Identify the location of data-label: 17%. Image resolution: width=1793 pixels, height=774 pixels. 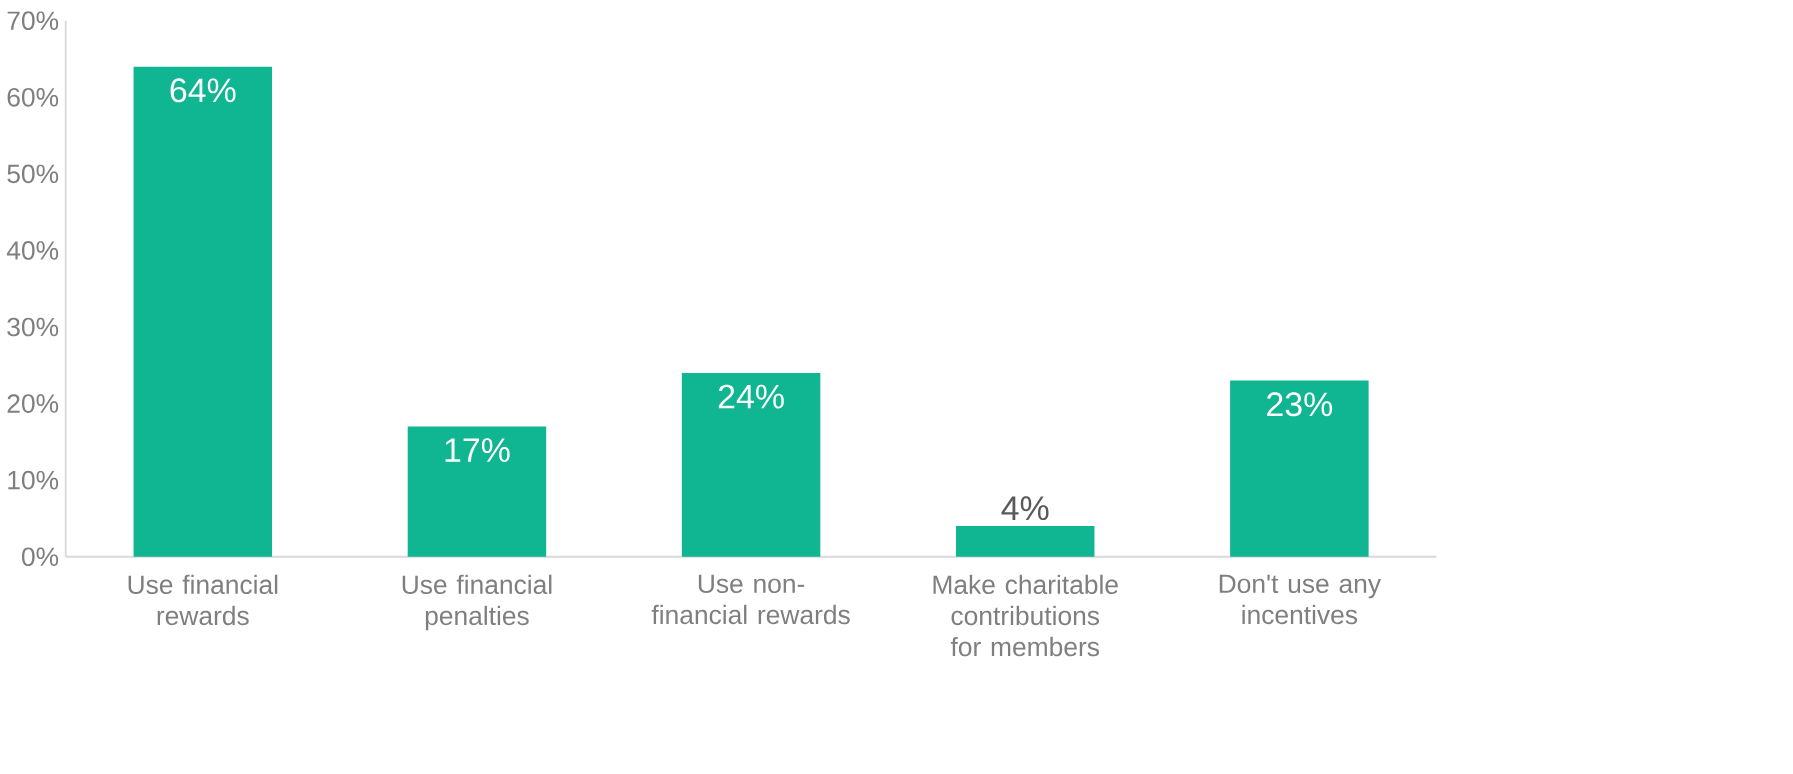
(477, 450).